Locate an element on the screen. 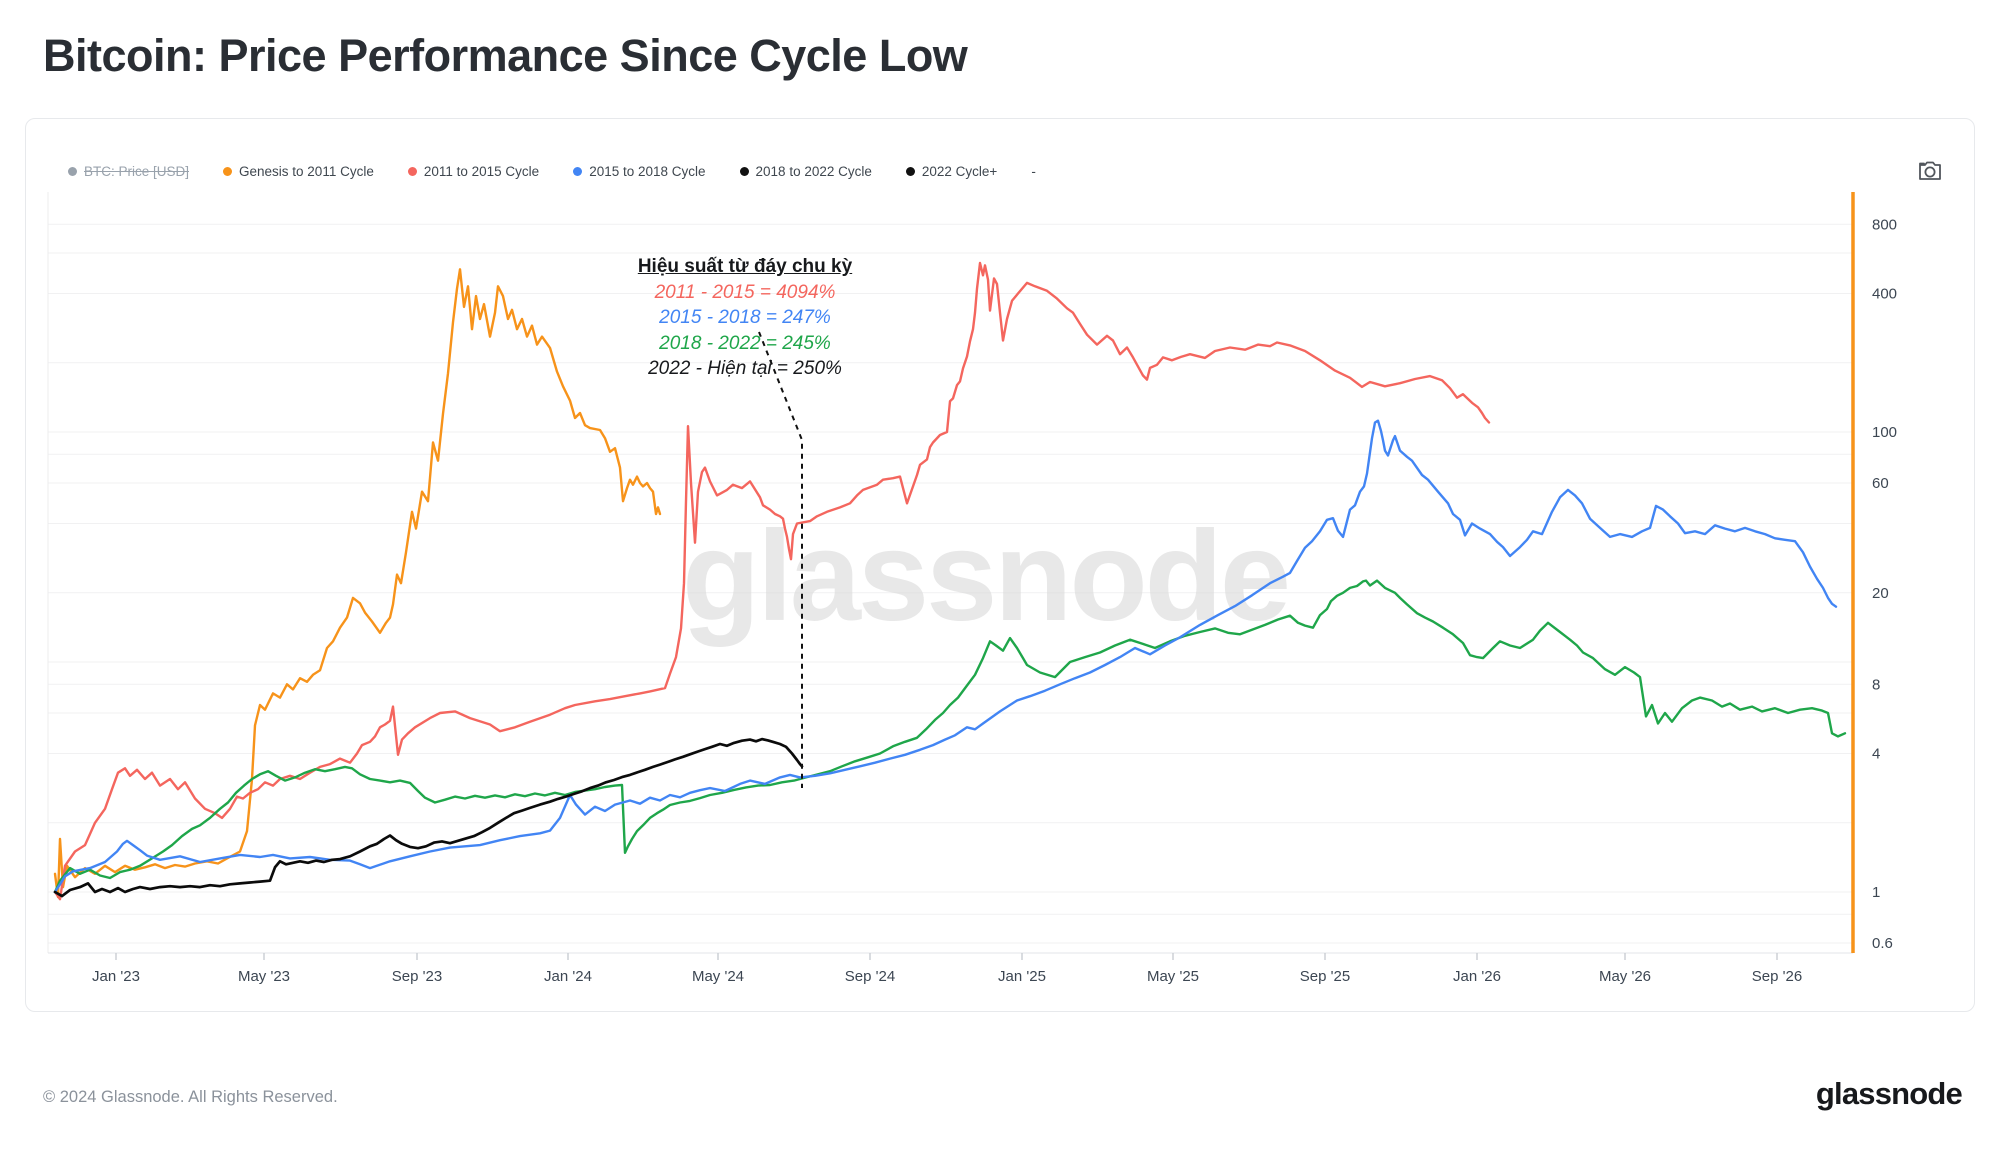 This screenshot has height=1152, width=2000. legend-item-genesis-to-2011-cycle: Genesis to 2011 Cycle is located at coordinates (298, 171).